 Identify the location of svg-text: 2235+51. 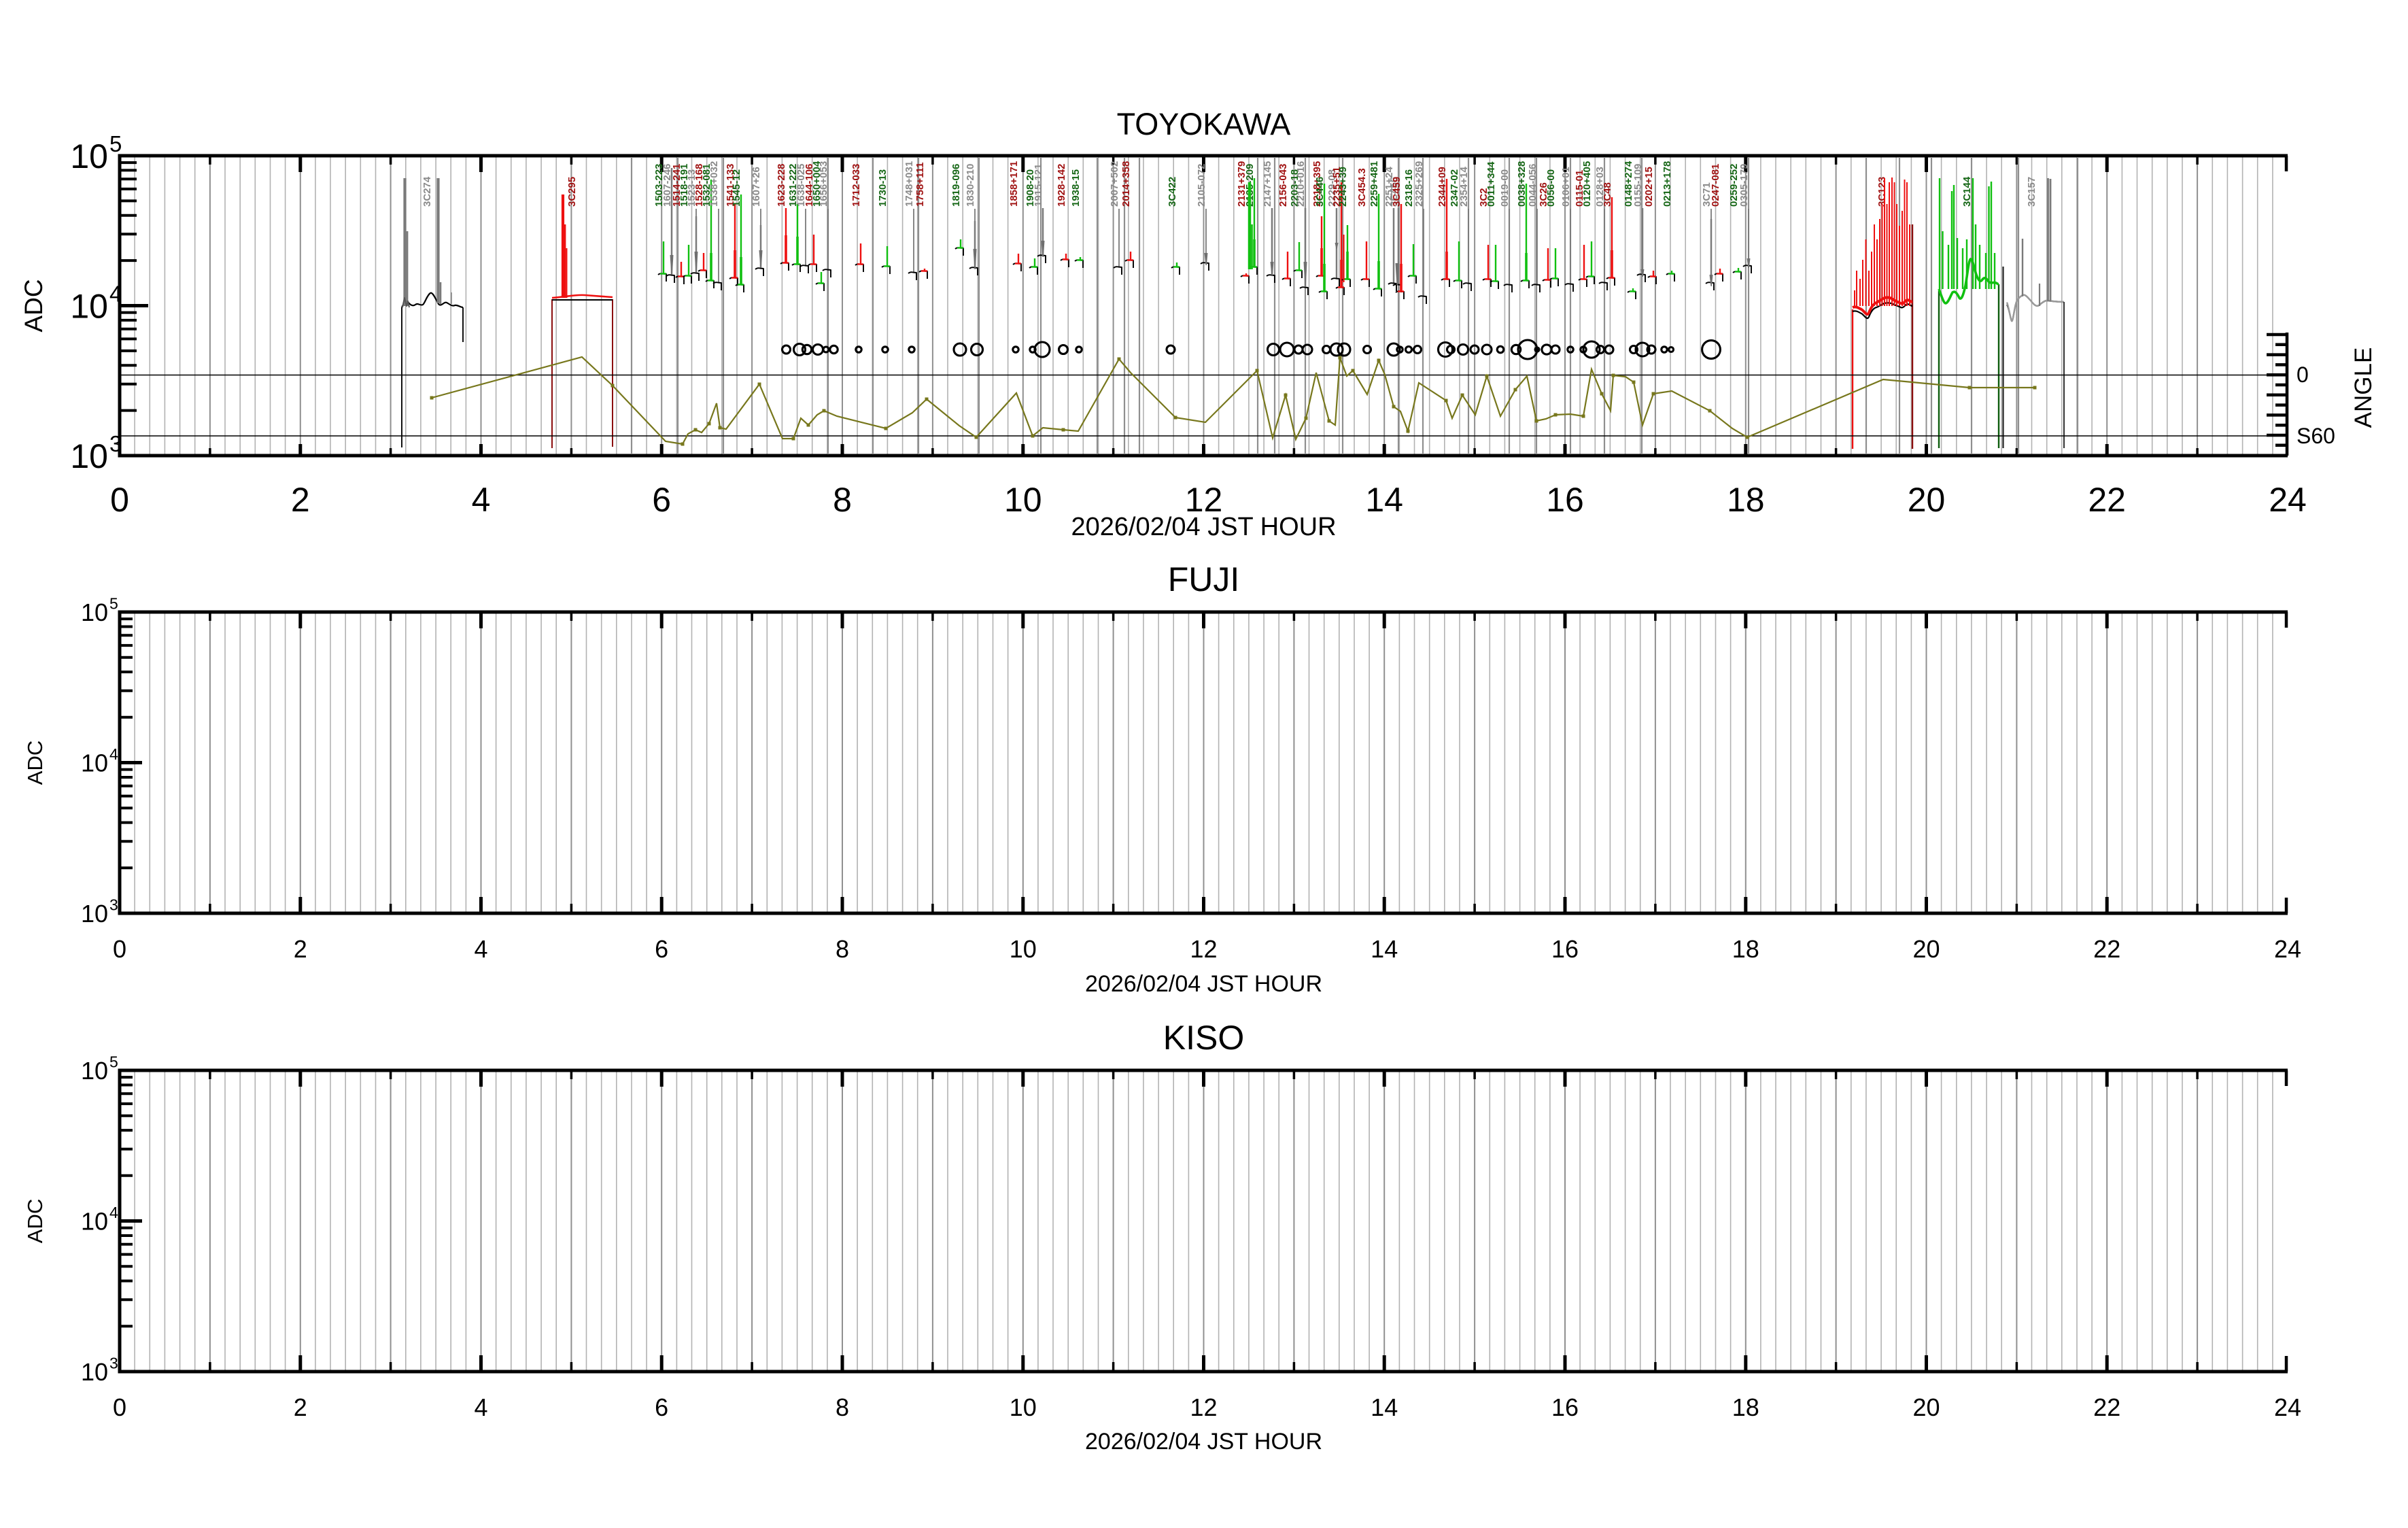
(1337, 187).